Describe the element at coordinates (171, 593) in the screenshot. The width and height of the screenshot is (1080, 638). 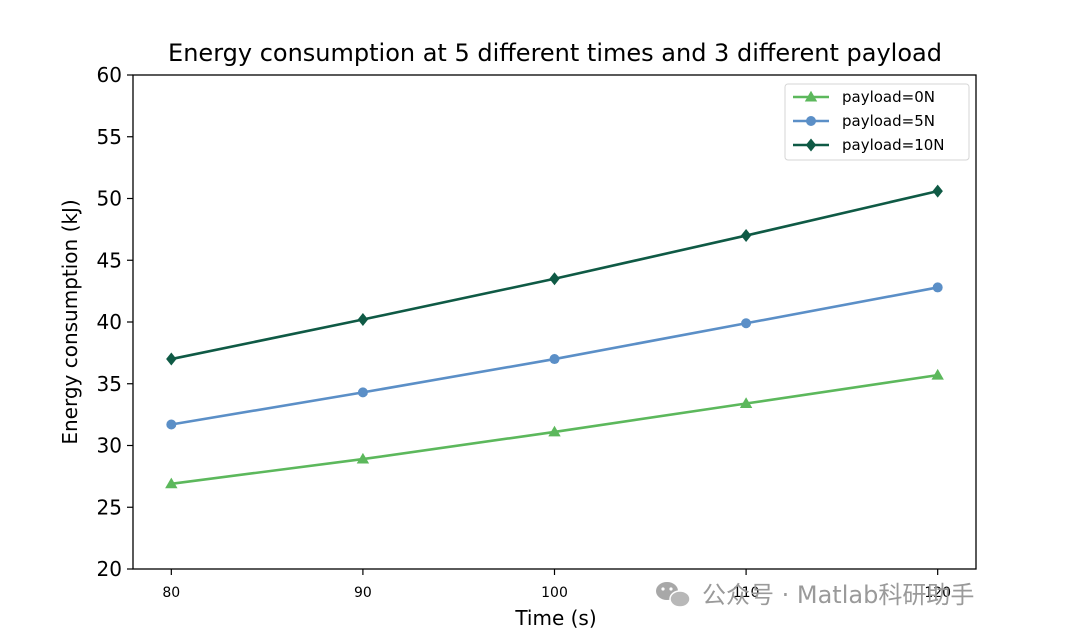
I see `x-tick-label: 80` at that location.